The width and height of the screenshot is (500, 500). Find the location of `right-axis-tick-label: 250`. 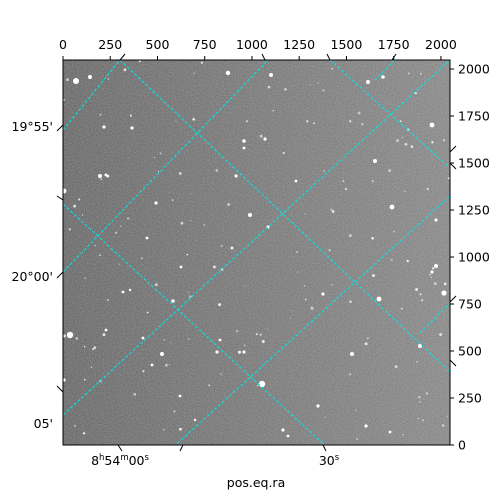

right-axis-tick-label: 250 is located at coordinates (470, 398).